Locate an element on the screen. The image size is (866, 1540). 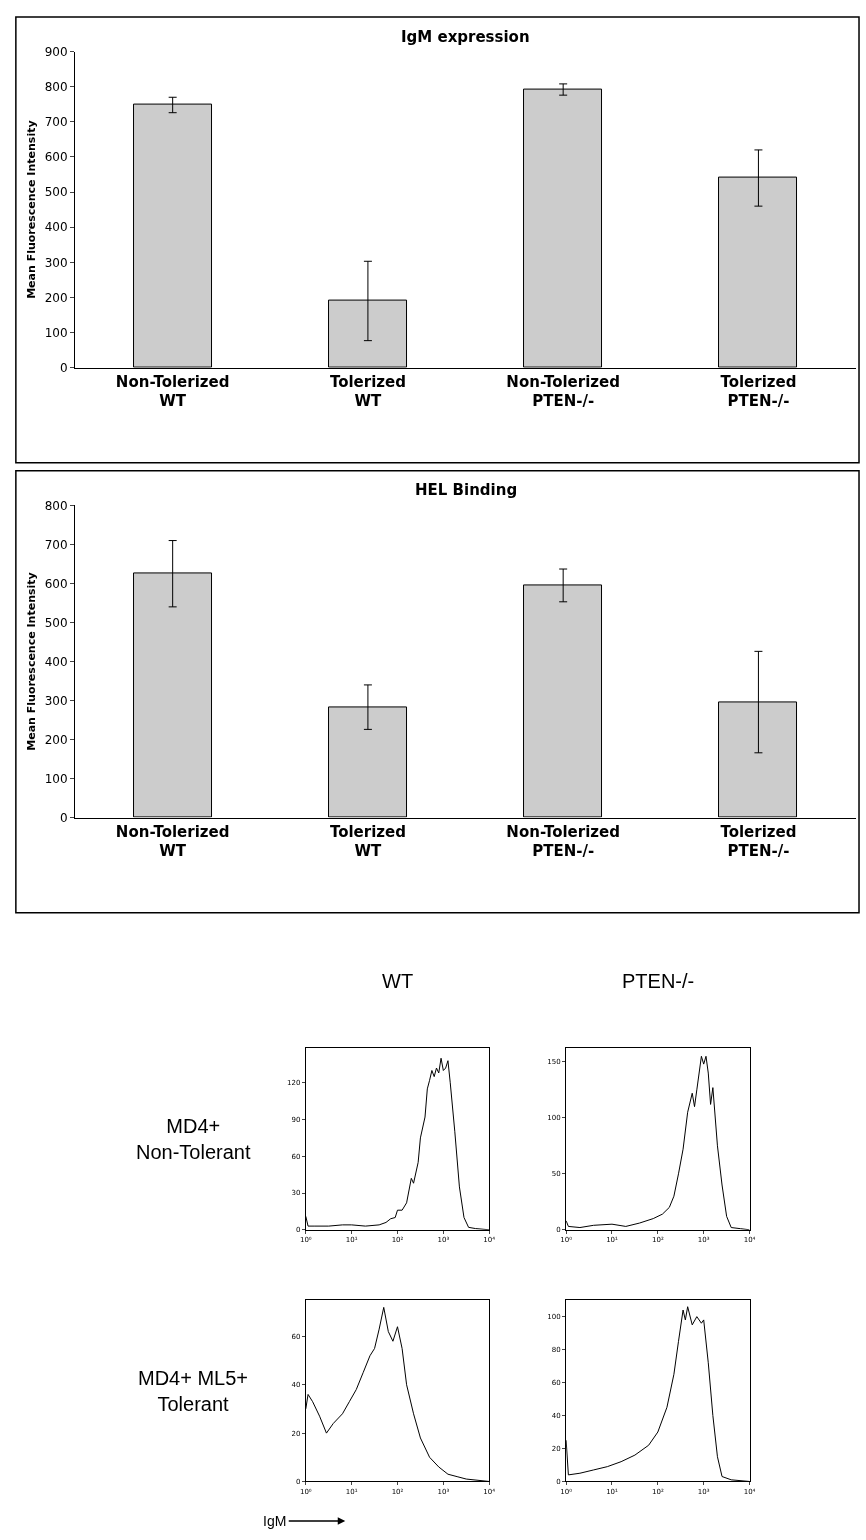
x-axis-title: IgM is located at coordinates (275, 1521).